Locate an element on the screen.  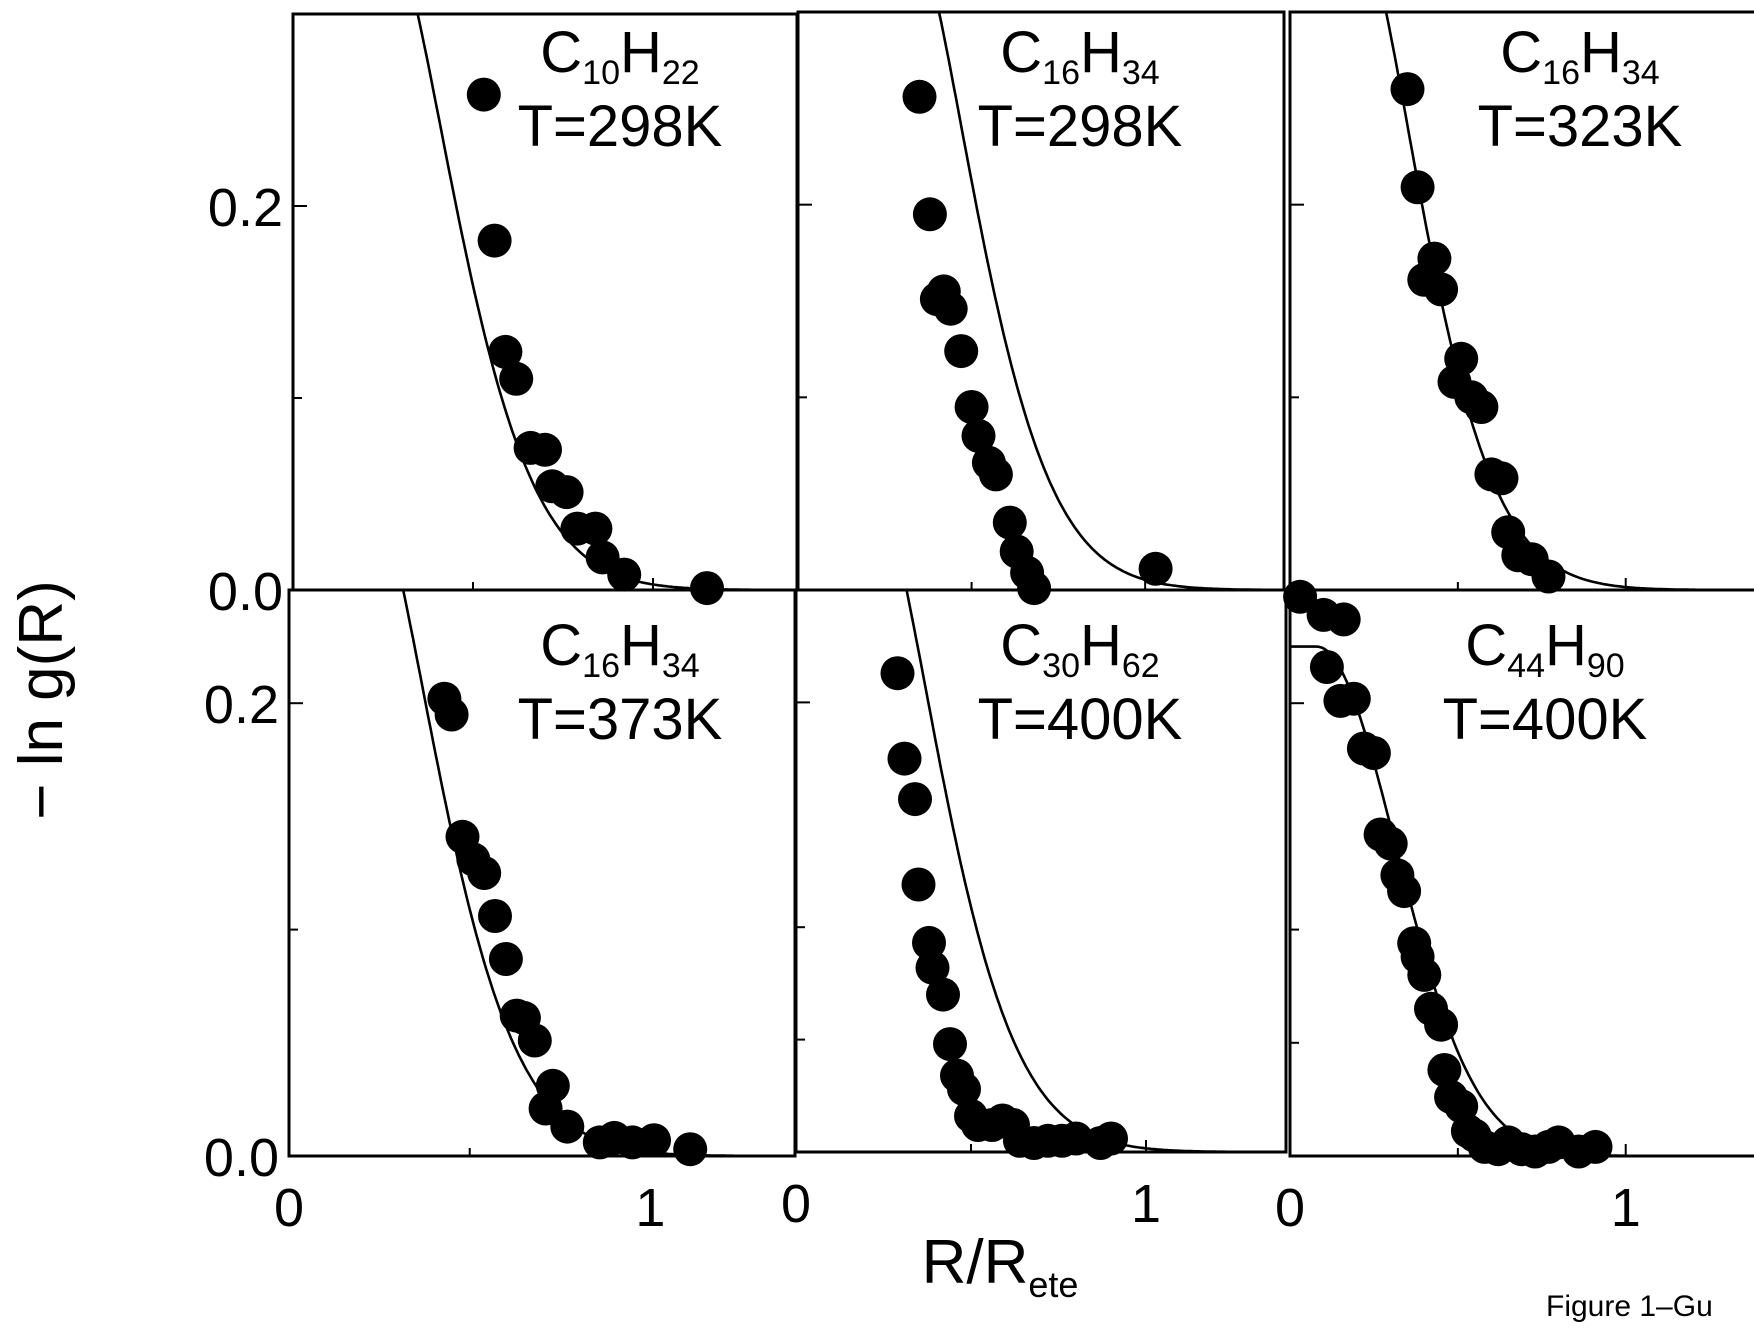
formula-subscript: 22 is located at coordinates (681, 73).